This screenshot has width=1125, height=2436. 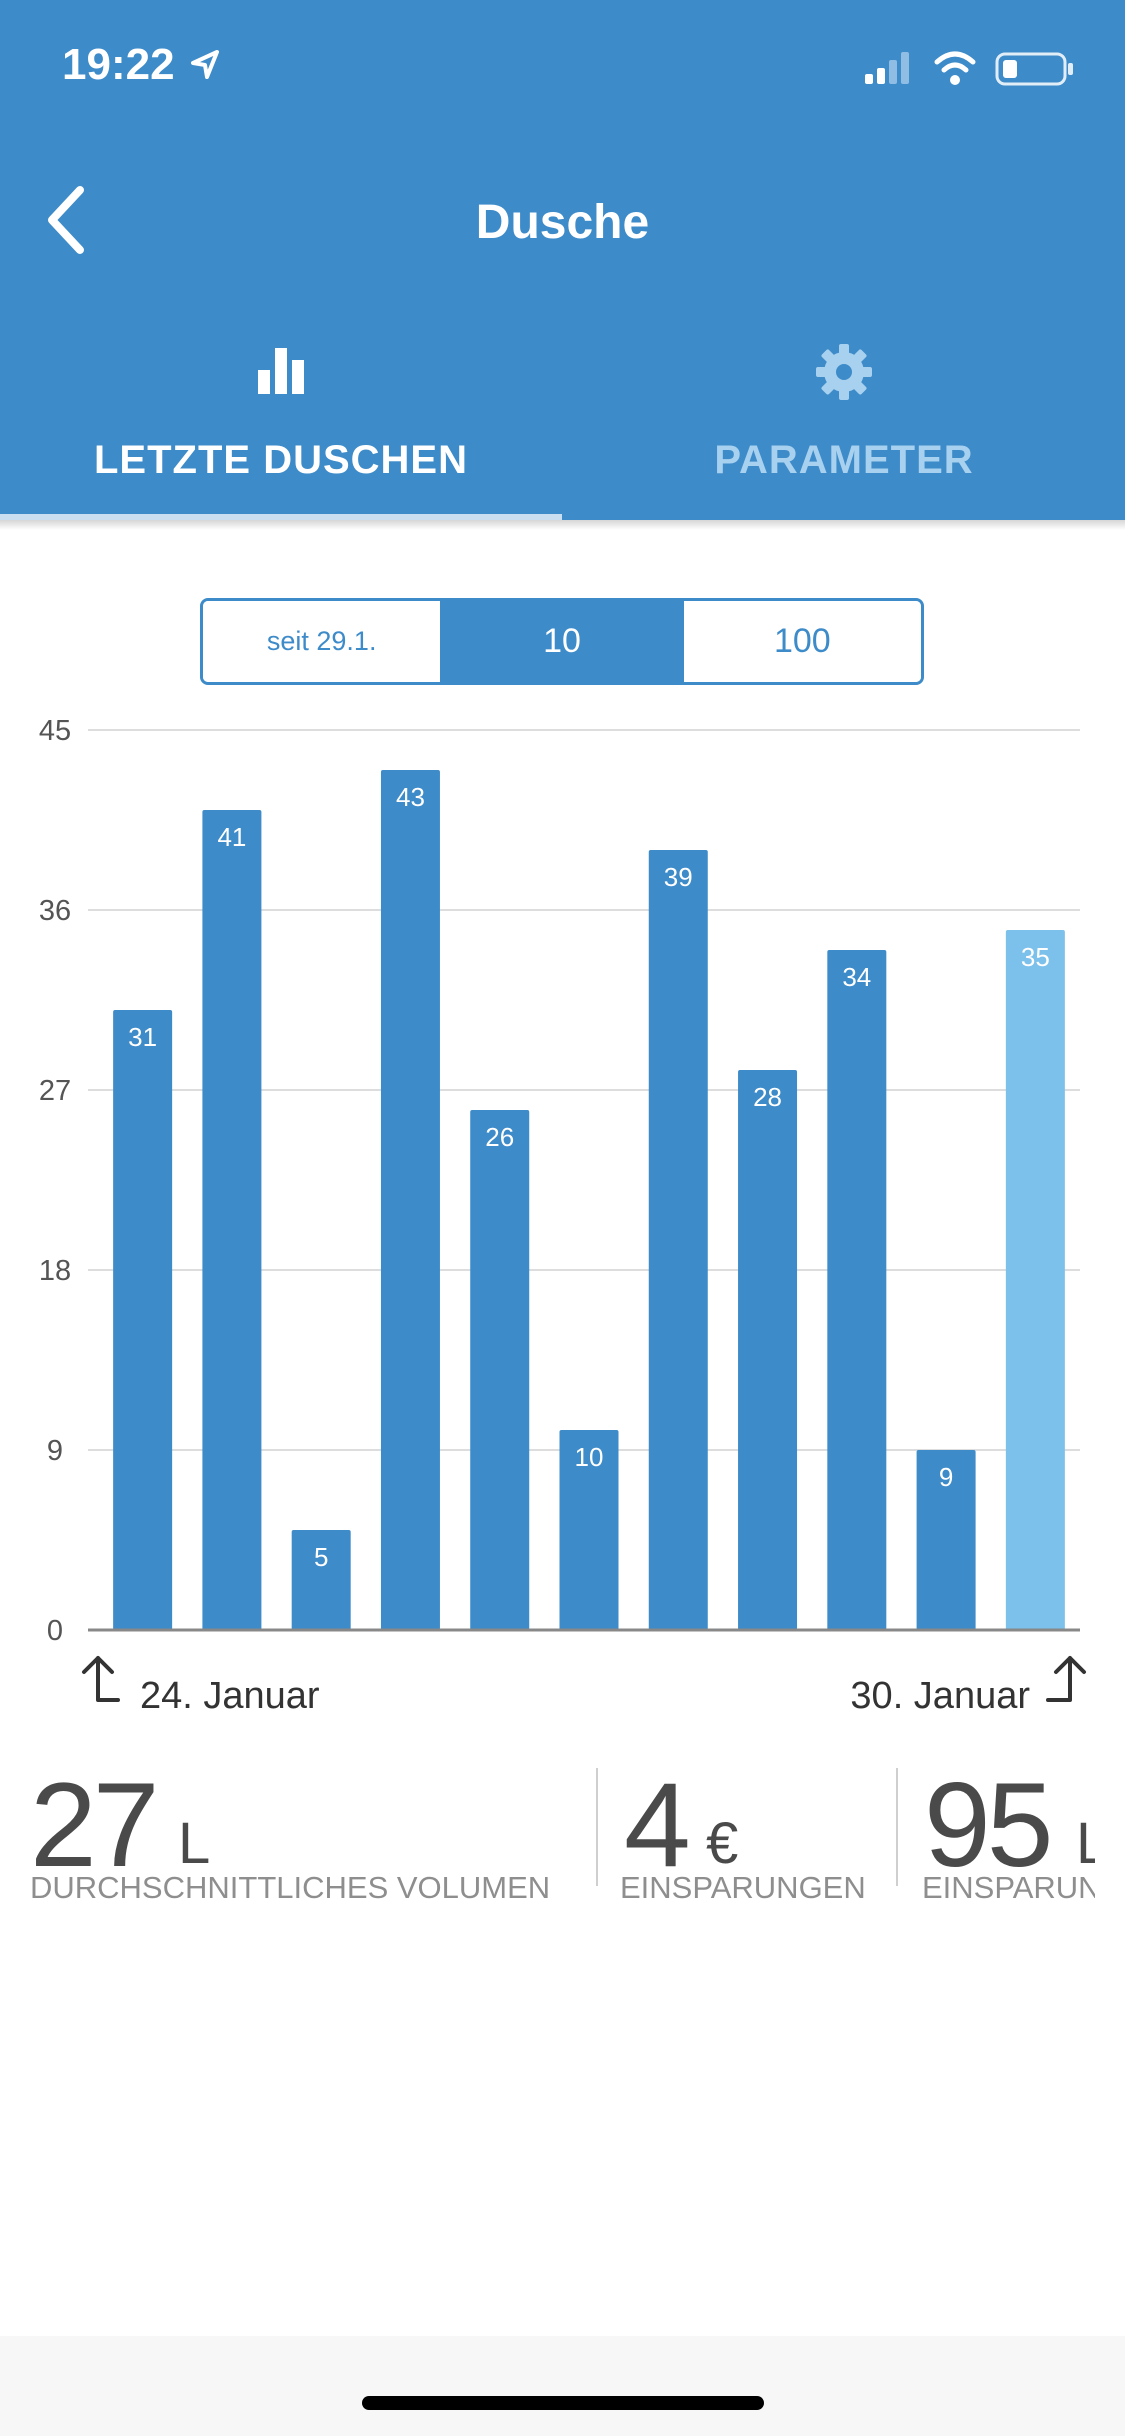 I want to click on tab-parameter: PARAMETER, so click(x=844, y=420).